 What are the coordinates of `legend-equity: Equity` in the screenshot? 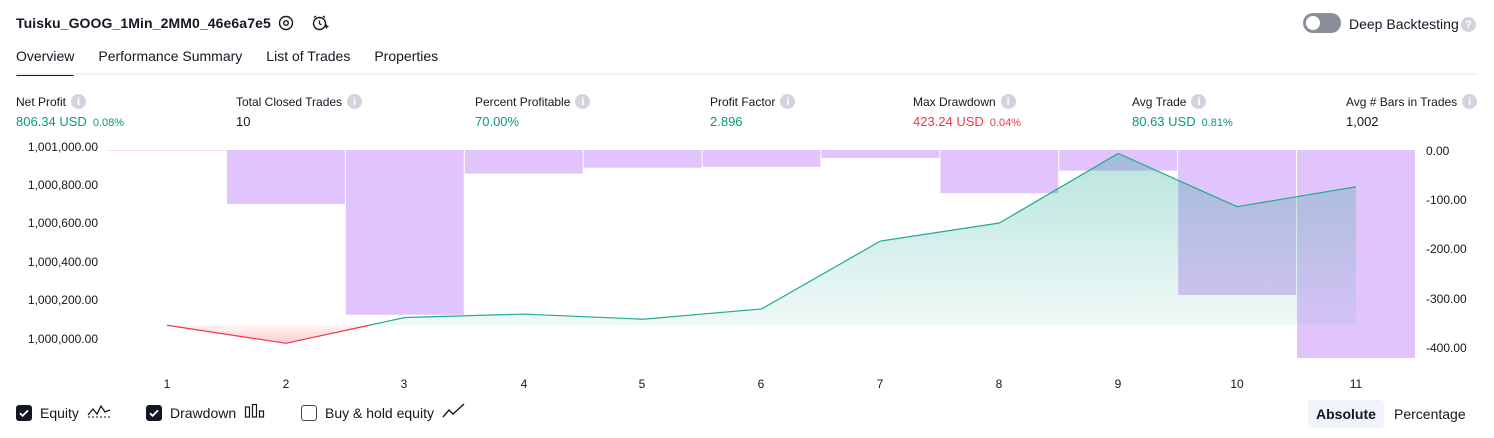 It's located at (63, 412).